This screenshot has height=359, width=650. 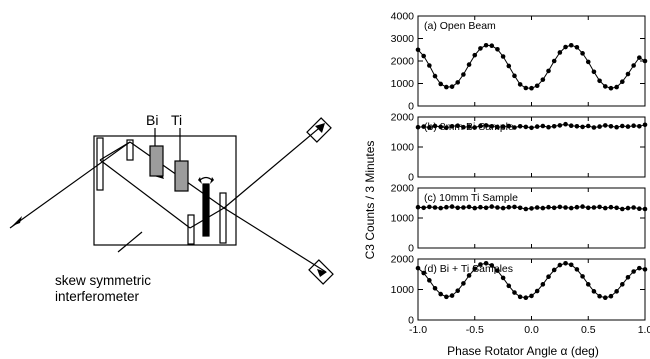 What do you see at coordinates (403, 39) in the screenshot?
I see `y-tick-label: 3000` at bounding box center [403, 39].